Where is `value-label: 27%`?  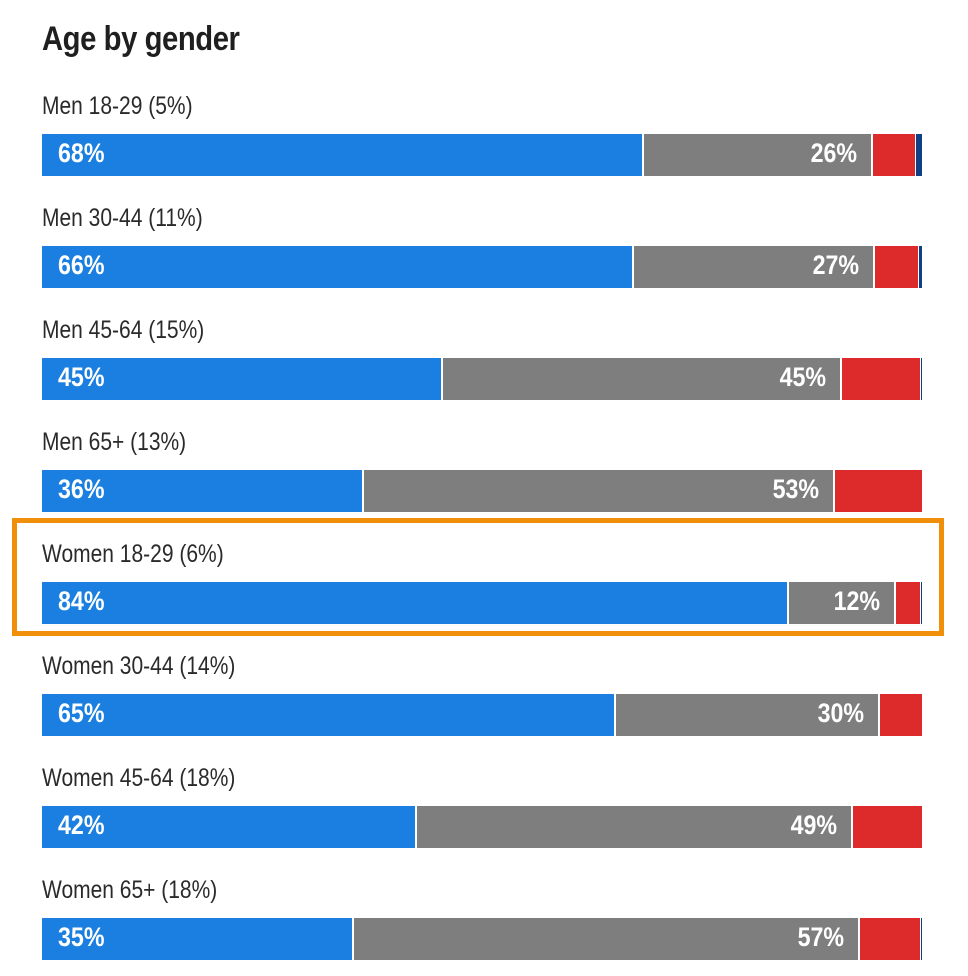
value-label: 27% is located at coordinates (835, 265).